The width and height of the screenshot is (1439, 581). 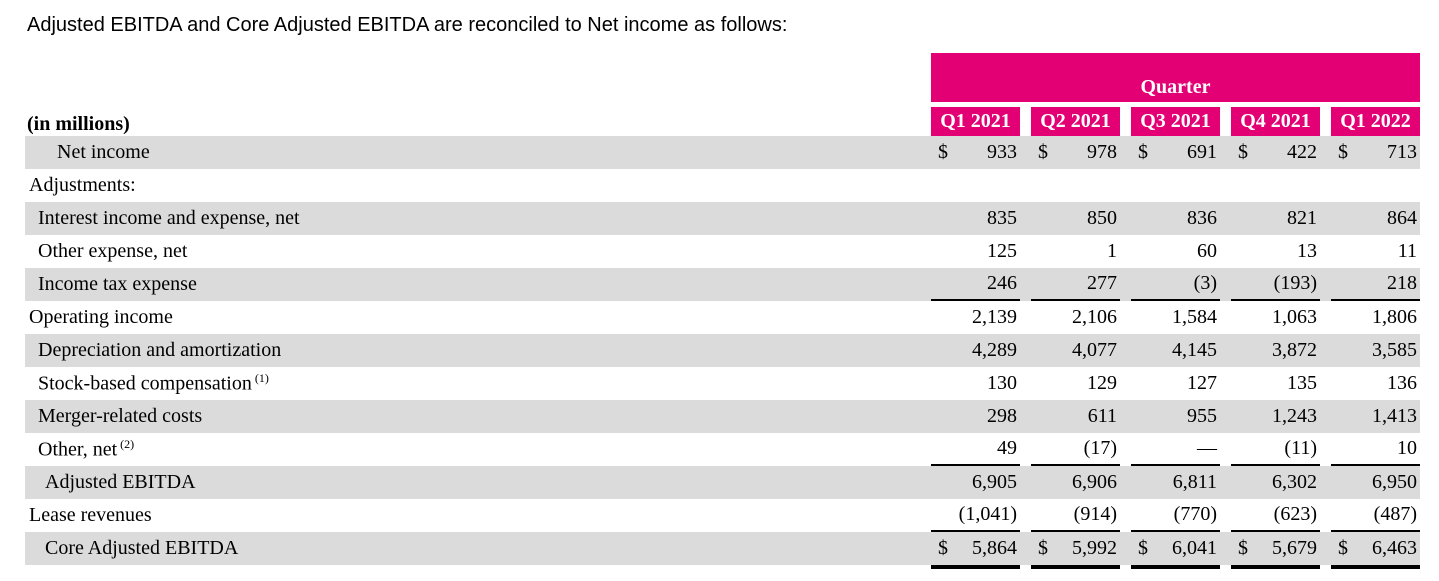 I want to click on value-cell: 11, so click(x=1375, y=251).